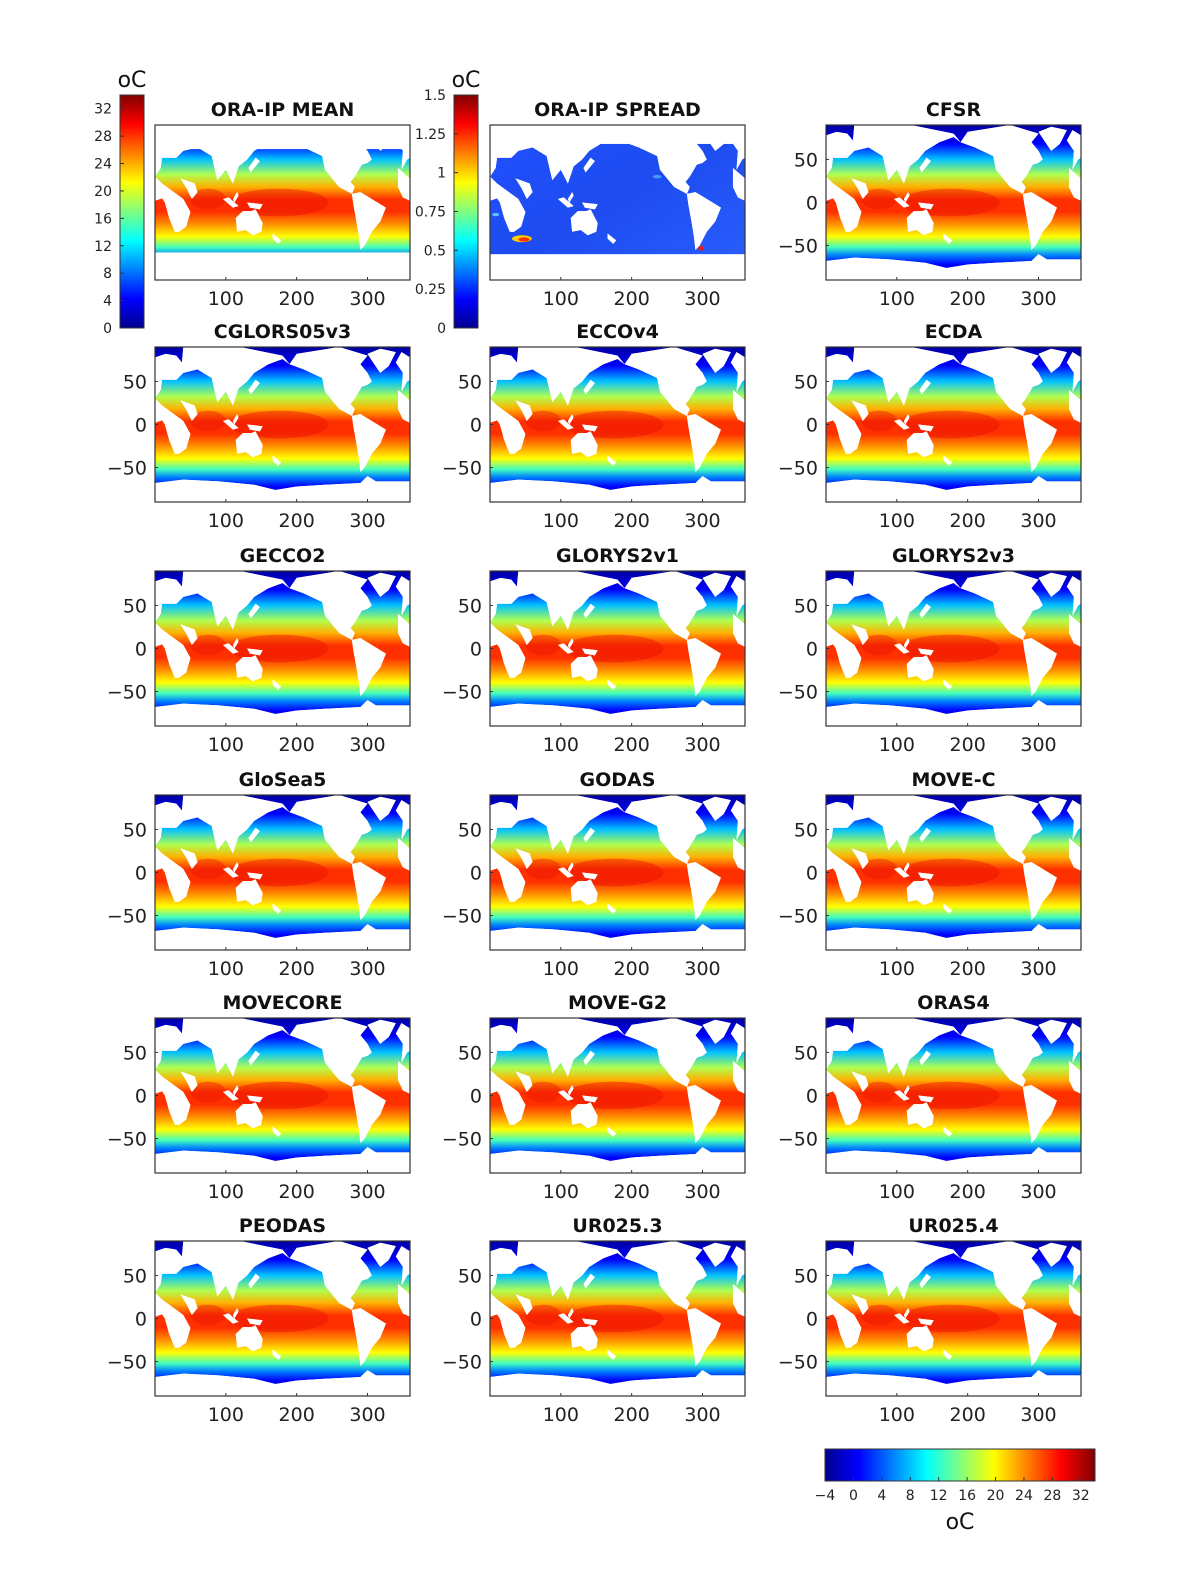  I want to click on panel-title: PEODAS, so click(282, 1226).